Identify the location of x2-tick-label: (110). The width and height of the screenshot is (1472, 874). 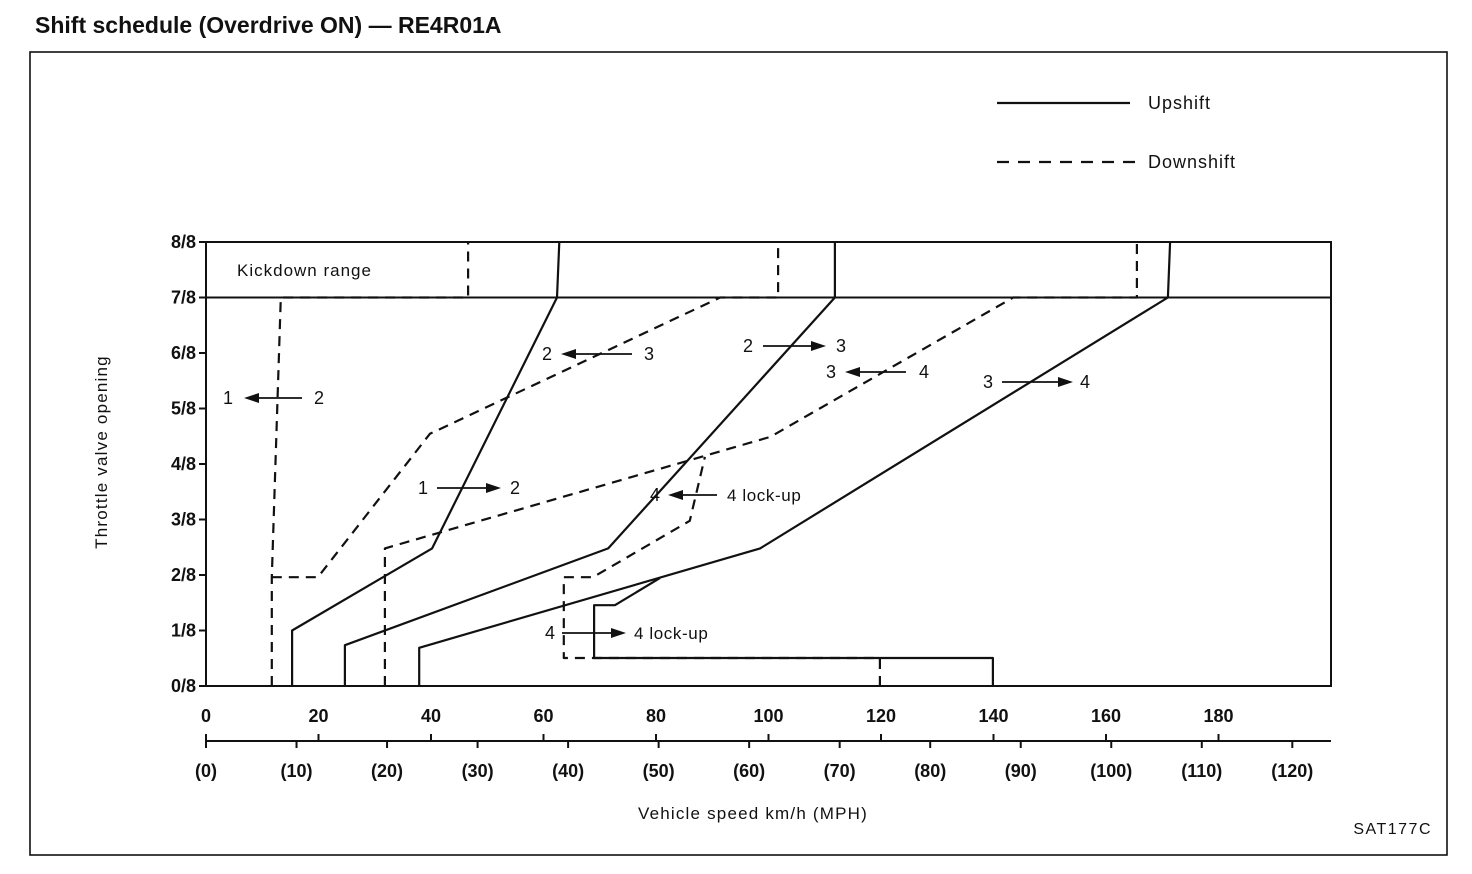
(1201, 771).